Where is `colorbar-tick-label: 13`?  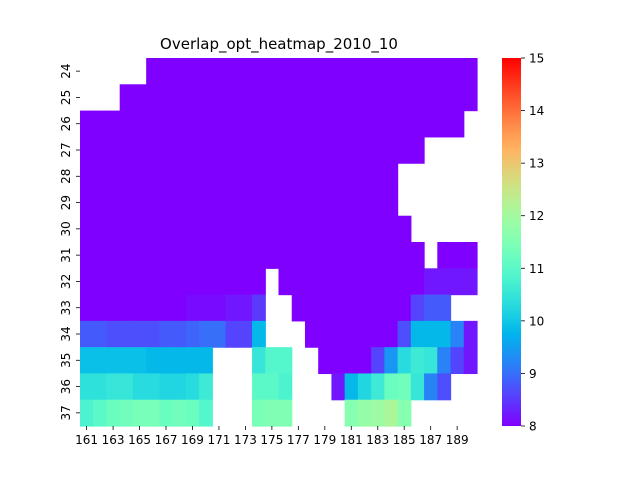 colorbar-tick-label: 13 is located at coordinates (536, 164).